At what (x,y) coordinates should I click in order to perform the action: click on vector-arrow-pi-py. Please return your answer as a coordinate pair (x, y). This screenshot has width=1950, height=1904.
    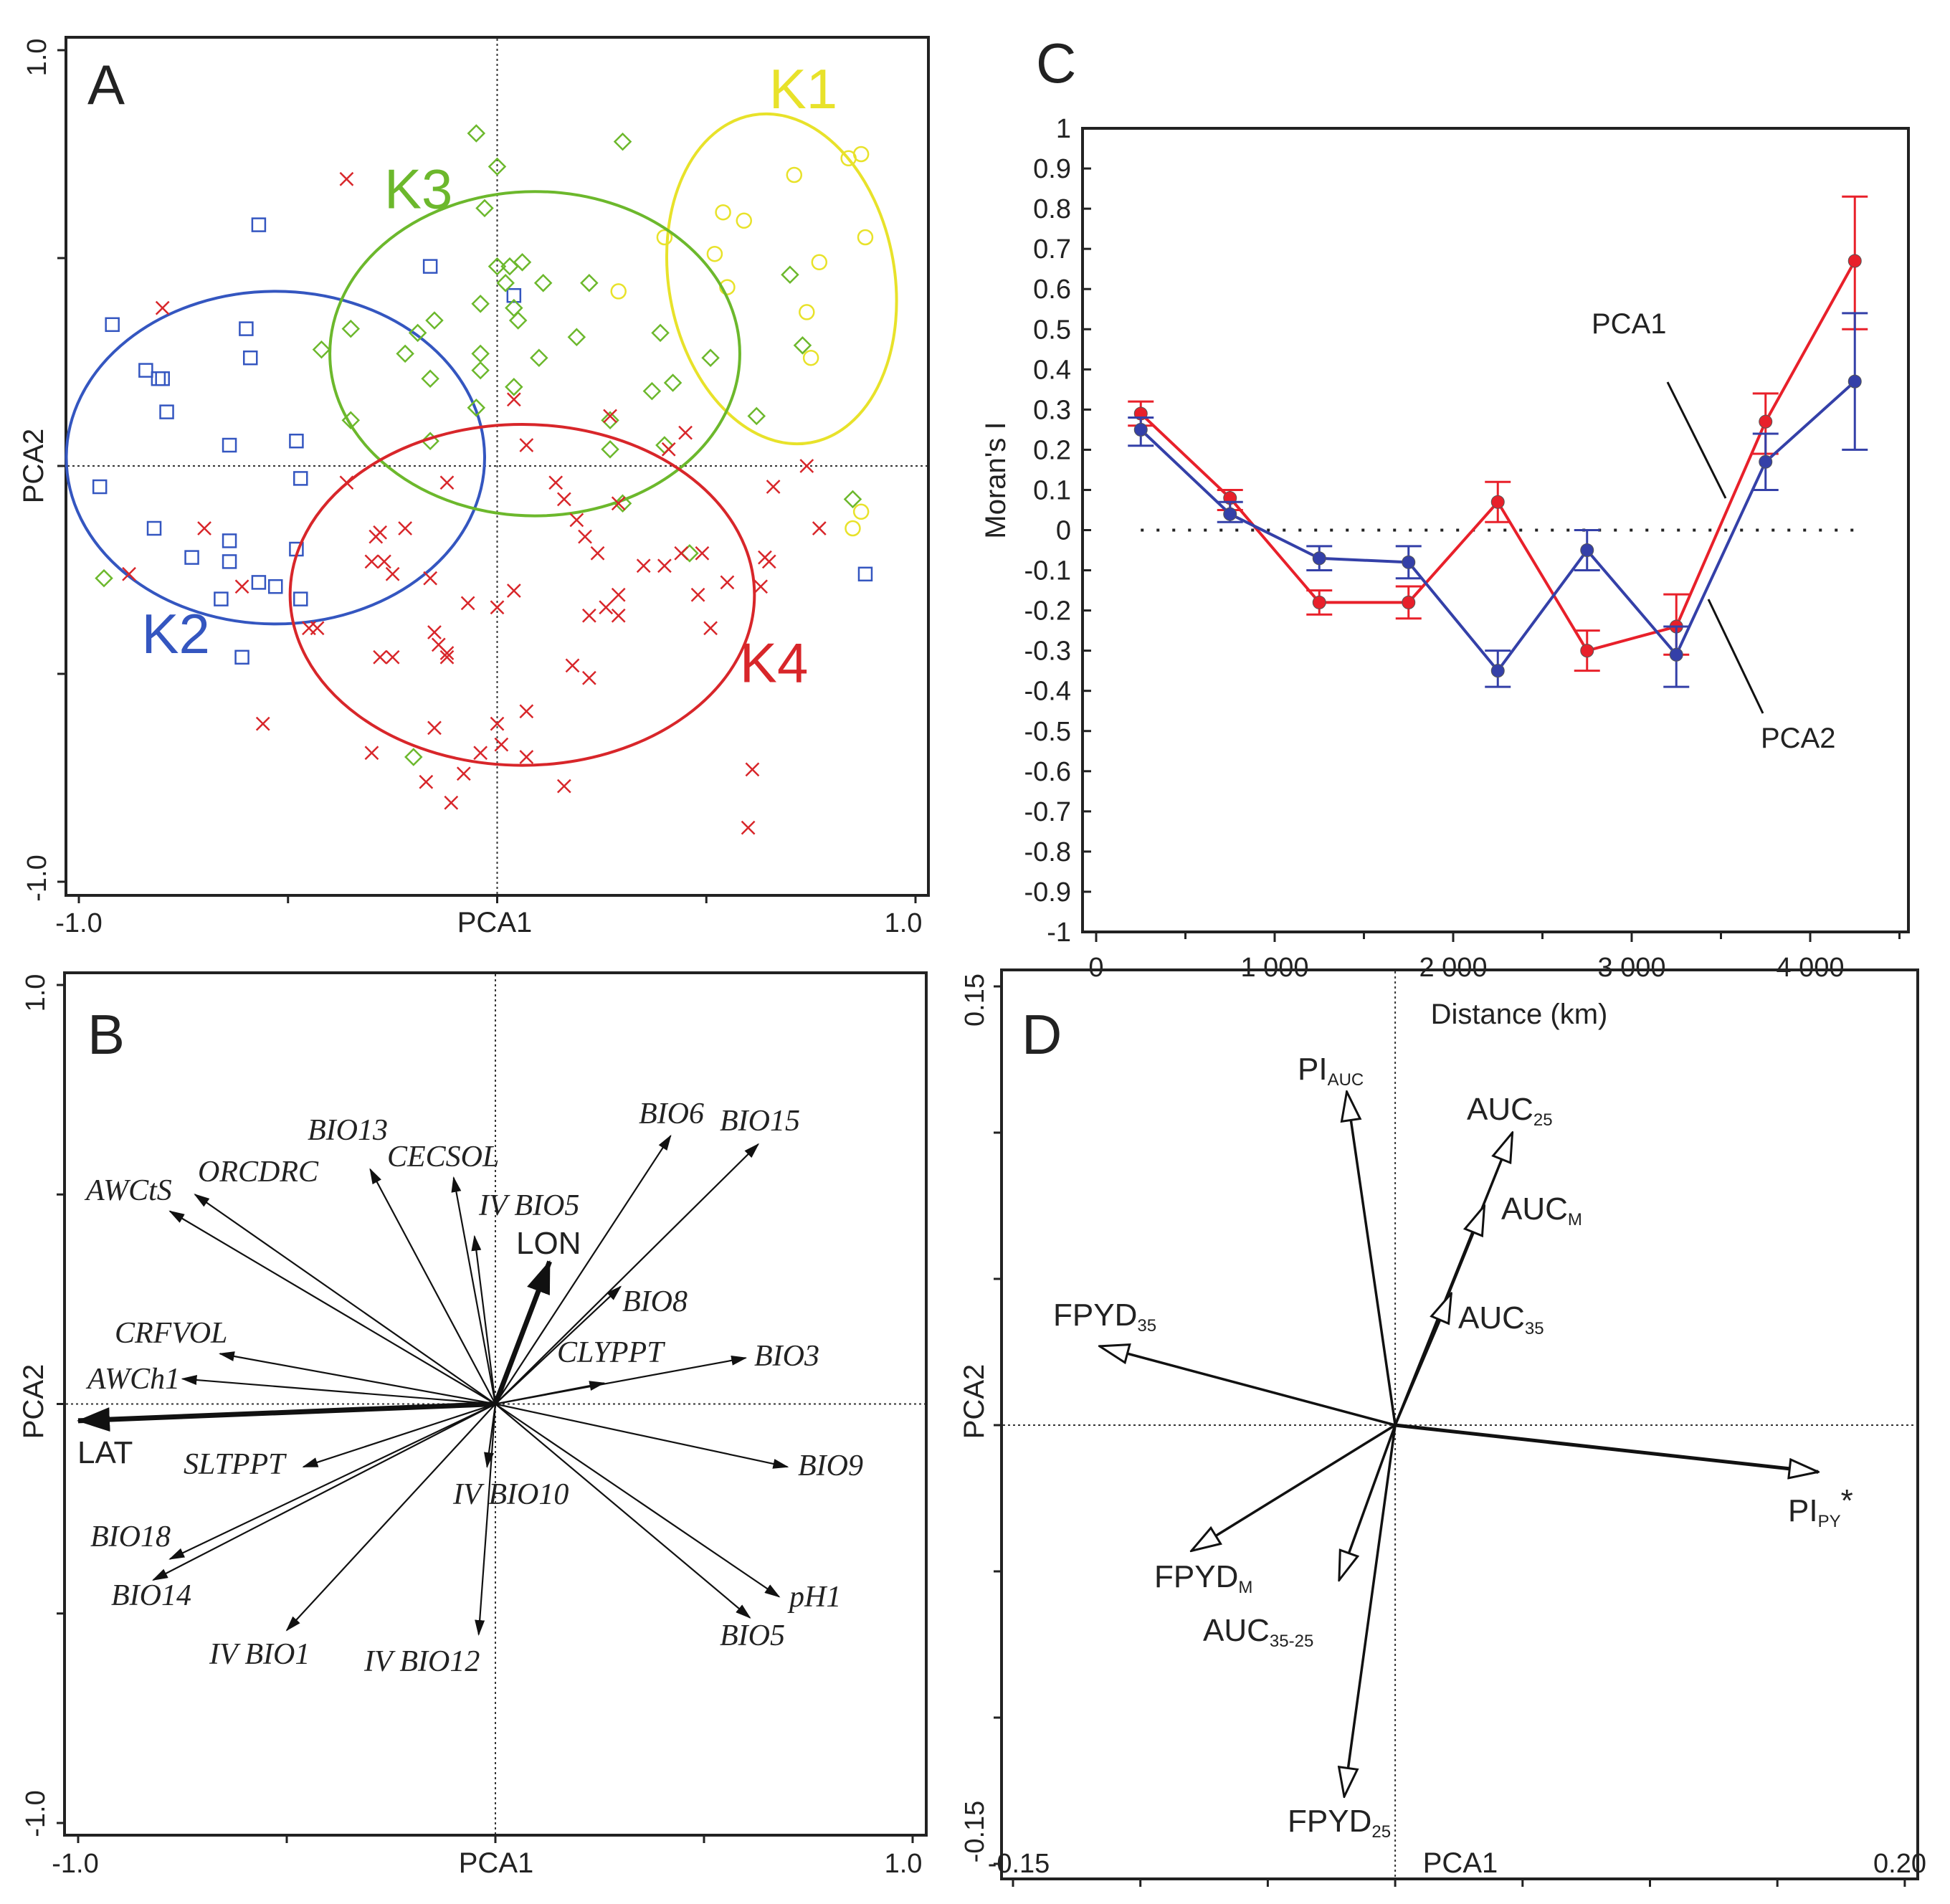
    Looking at the image, I should click on (1606, 1447).